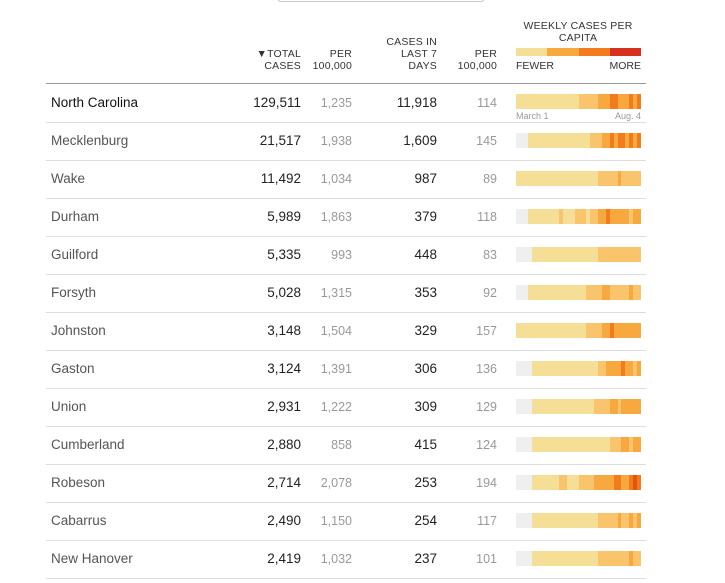 The height and width of the screenshot is (583, 725). What do you see at coordinates (486, 331) in the screenshot?
I see `per-100k-7-days: 157` at bounding box center [486, 331].